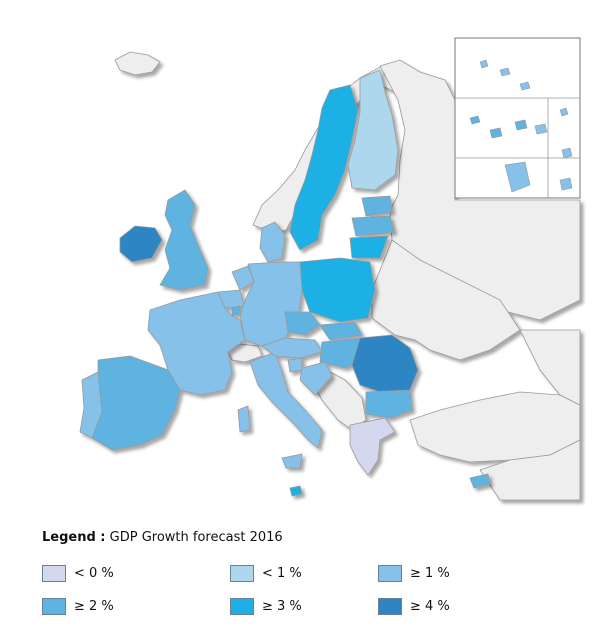 Image resolution: width=596 pixels, height=640 pixels. Describe the element at coordinates (295, 365) in the screenshot. I see `region-slovenia` at that location.